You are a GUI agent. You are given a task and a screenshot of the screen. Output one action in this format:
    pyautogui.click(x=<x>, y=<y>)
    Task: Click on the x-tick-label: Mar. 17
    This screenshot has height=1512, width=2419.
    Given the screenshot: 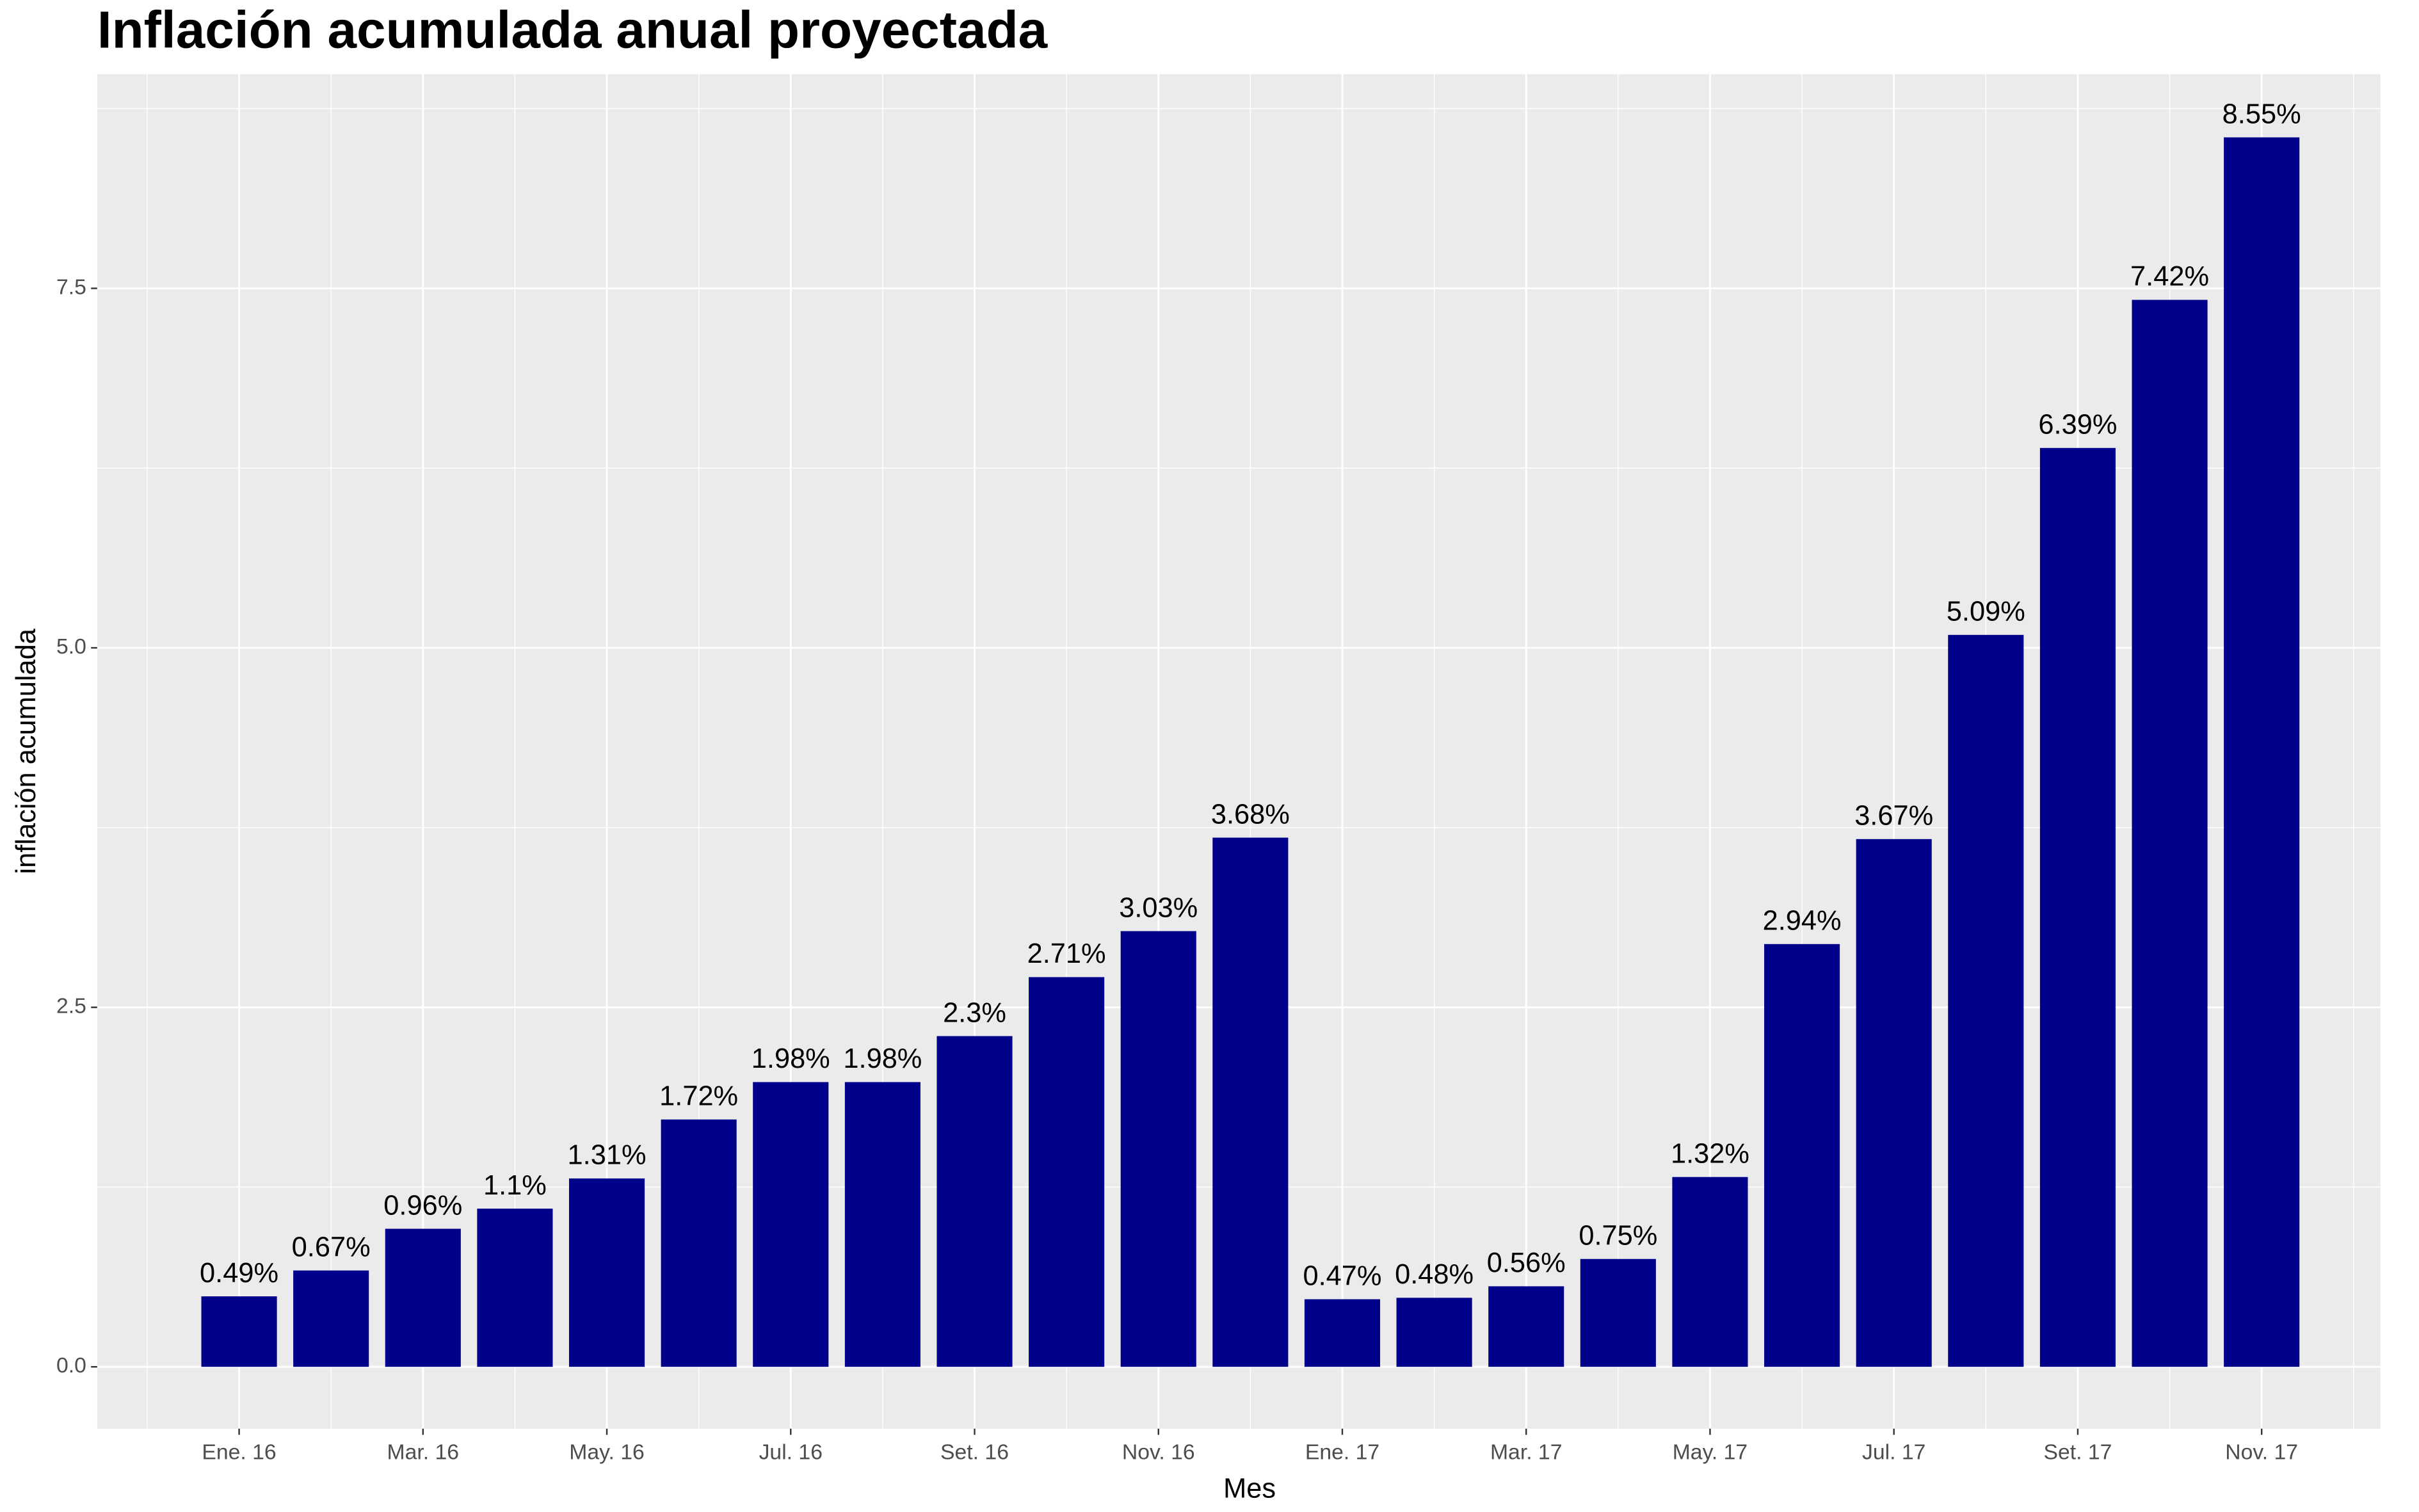 What is the action you would take?
    pyautogui.click(x=1526, y=1452)
    